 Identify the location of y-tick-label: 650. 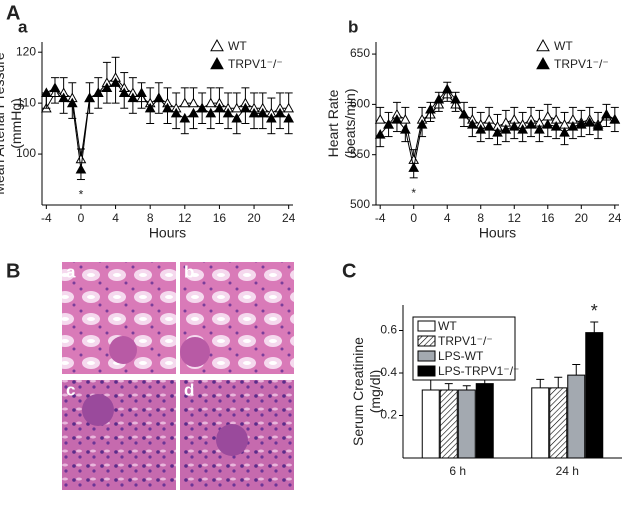
(360, 53).